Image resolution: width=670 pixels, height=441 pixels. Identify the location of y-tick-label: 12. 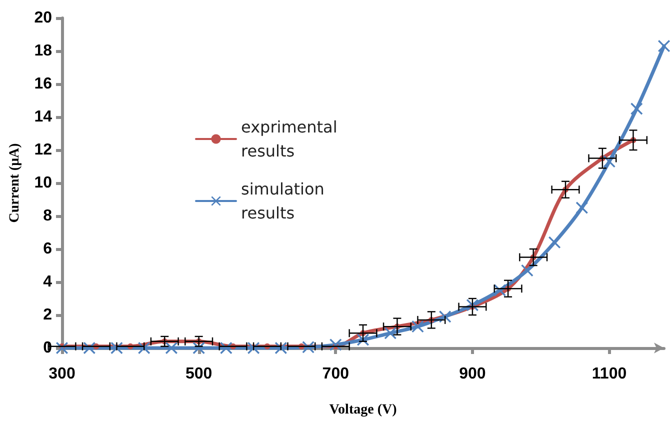
(43, 150).